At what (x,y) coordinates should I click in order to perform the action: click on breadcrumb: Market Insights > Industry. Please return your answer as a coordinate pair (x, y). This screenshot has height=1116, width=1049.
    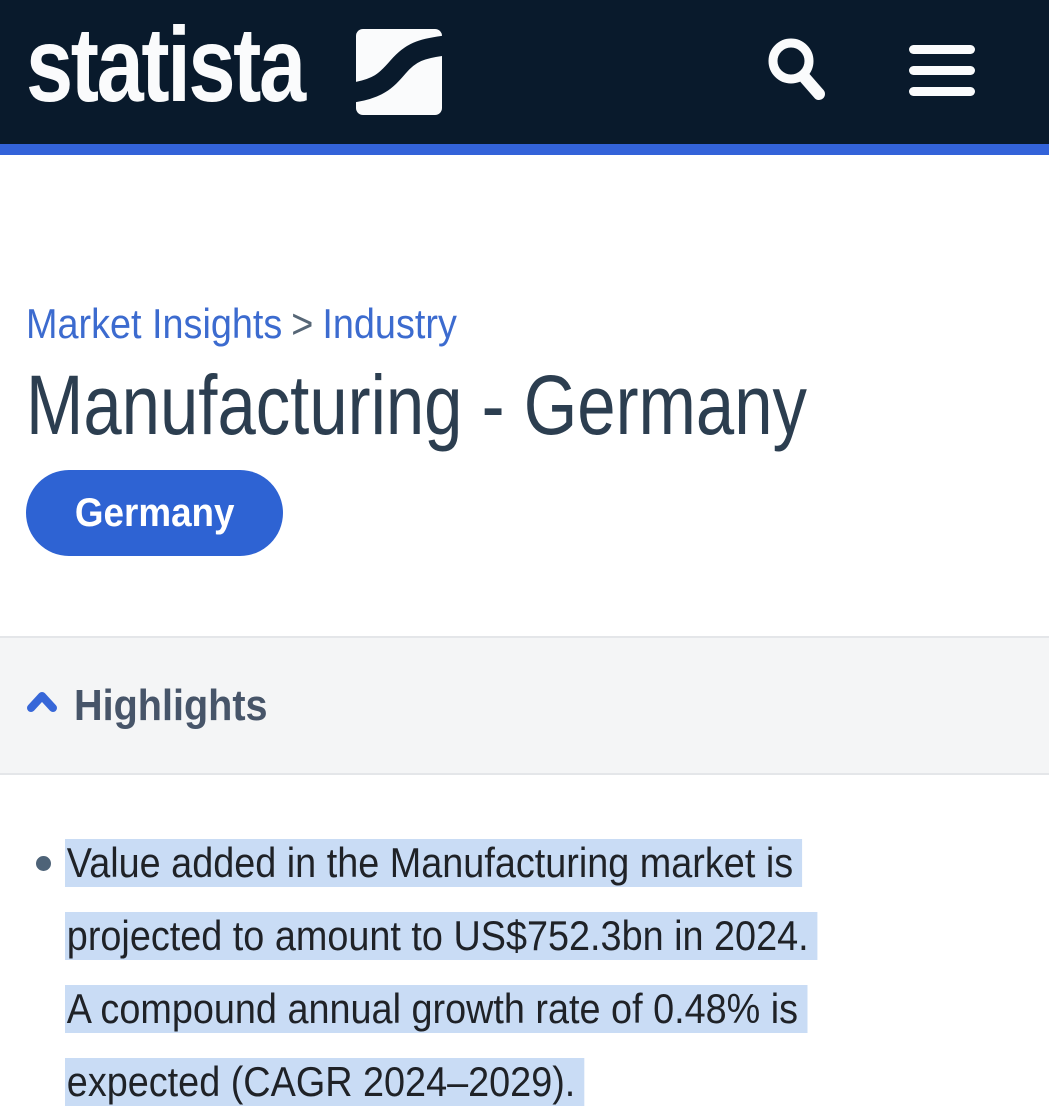
    Looking at the image, I should click on (474, 324).